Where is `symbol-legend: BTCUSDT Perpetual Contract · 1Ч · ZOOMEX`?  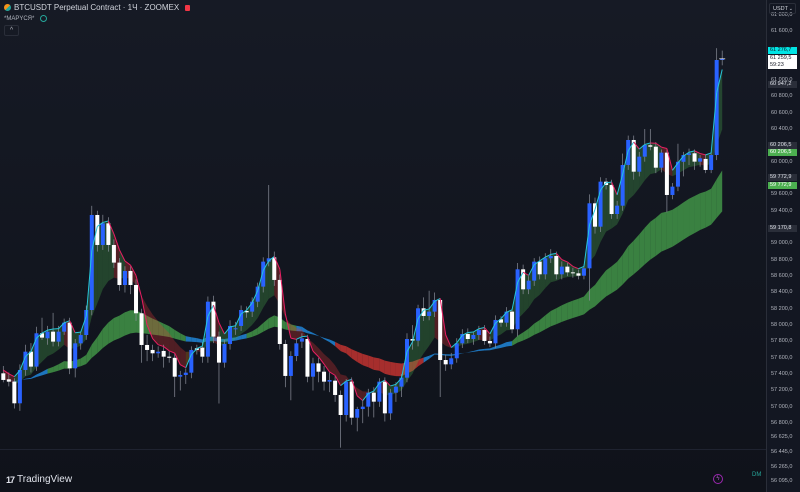
symbol-legend: BTCUSDT Perpetual Contract · 1Ч · ZOOMEX is located at coordinates (97, 7).